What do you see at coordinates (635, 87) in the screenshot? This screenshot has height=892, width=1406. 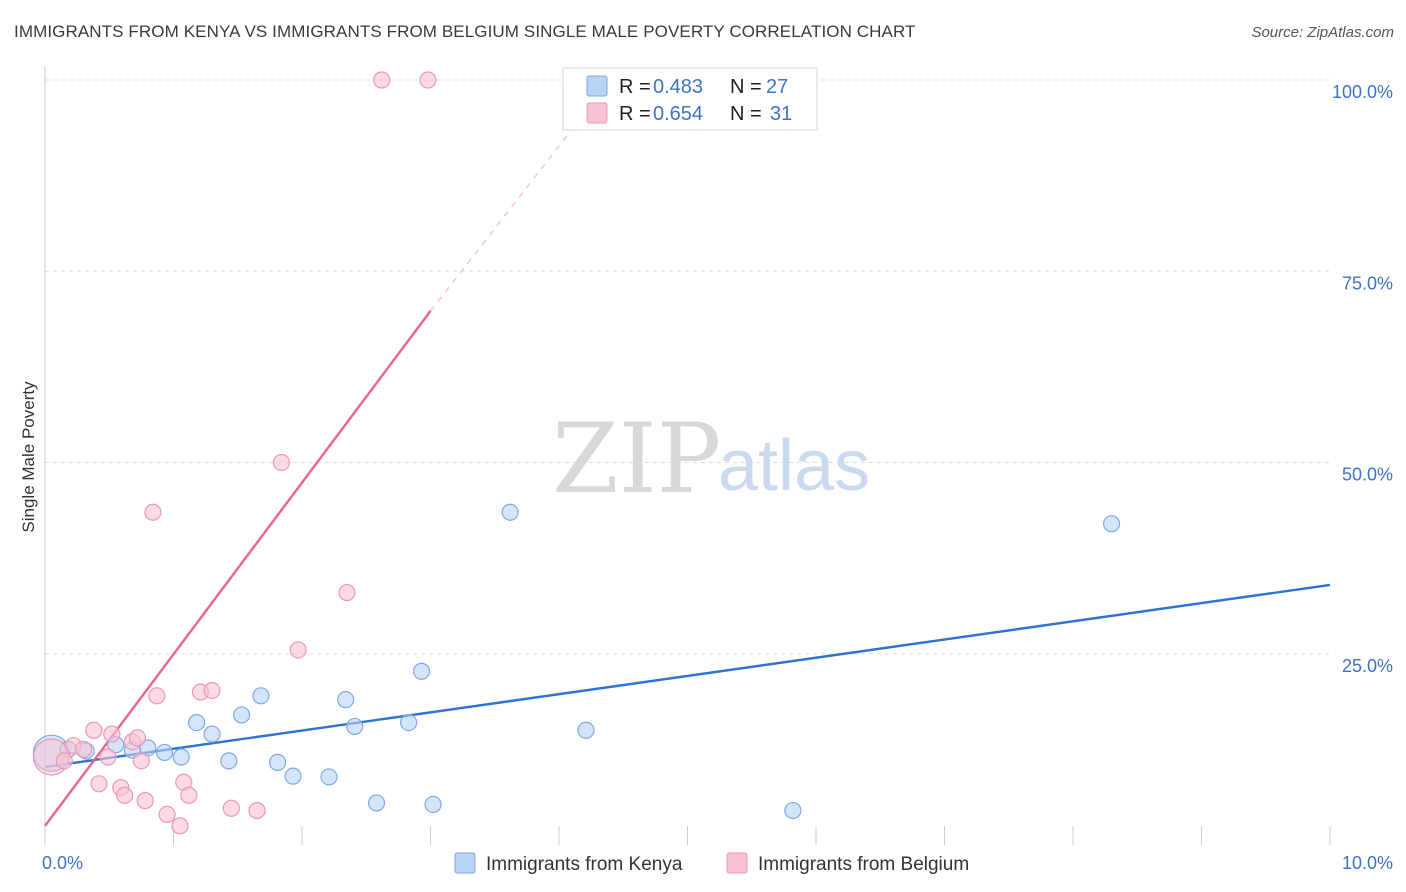 I see `legend-kenya-r-label: R =` at bounding box center [635, 87].